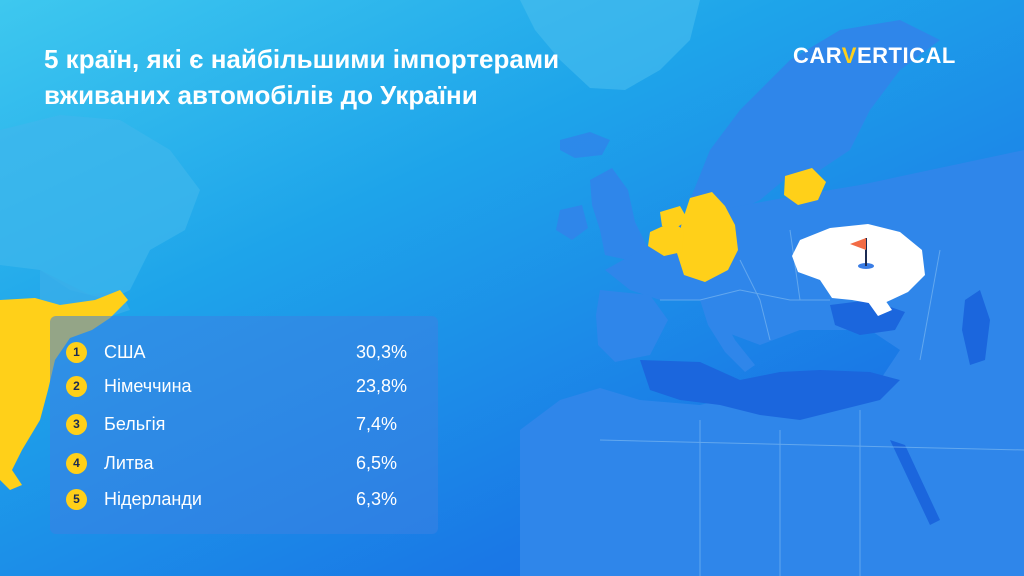 The image size is (1024, 576). Describe the element at coordinates (76, 352) in the screenshot. I see `rank-badge: 1` at that location.